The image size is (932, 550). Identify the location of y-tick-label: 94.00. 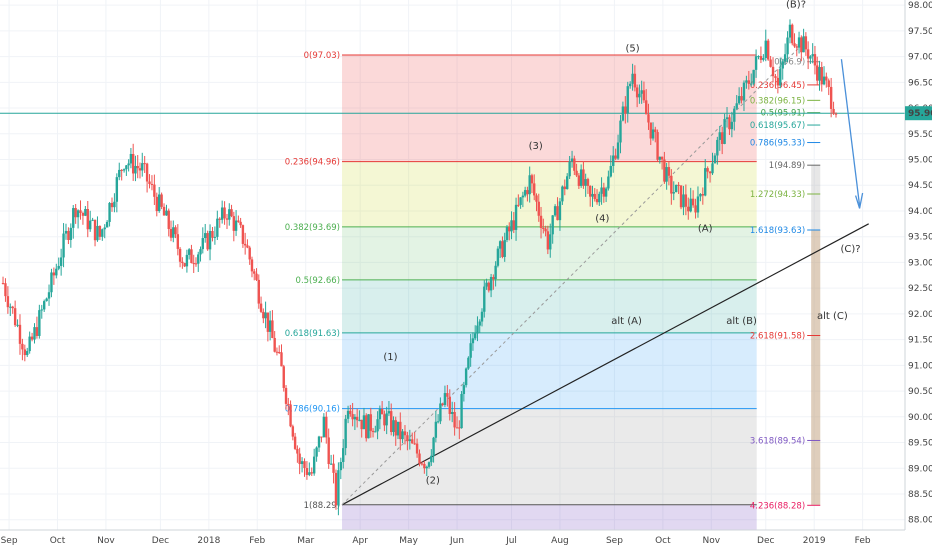
(920, 212).